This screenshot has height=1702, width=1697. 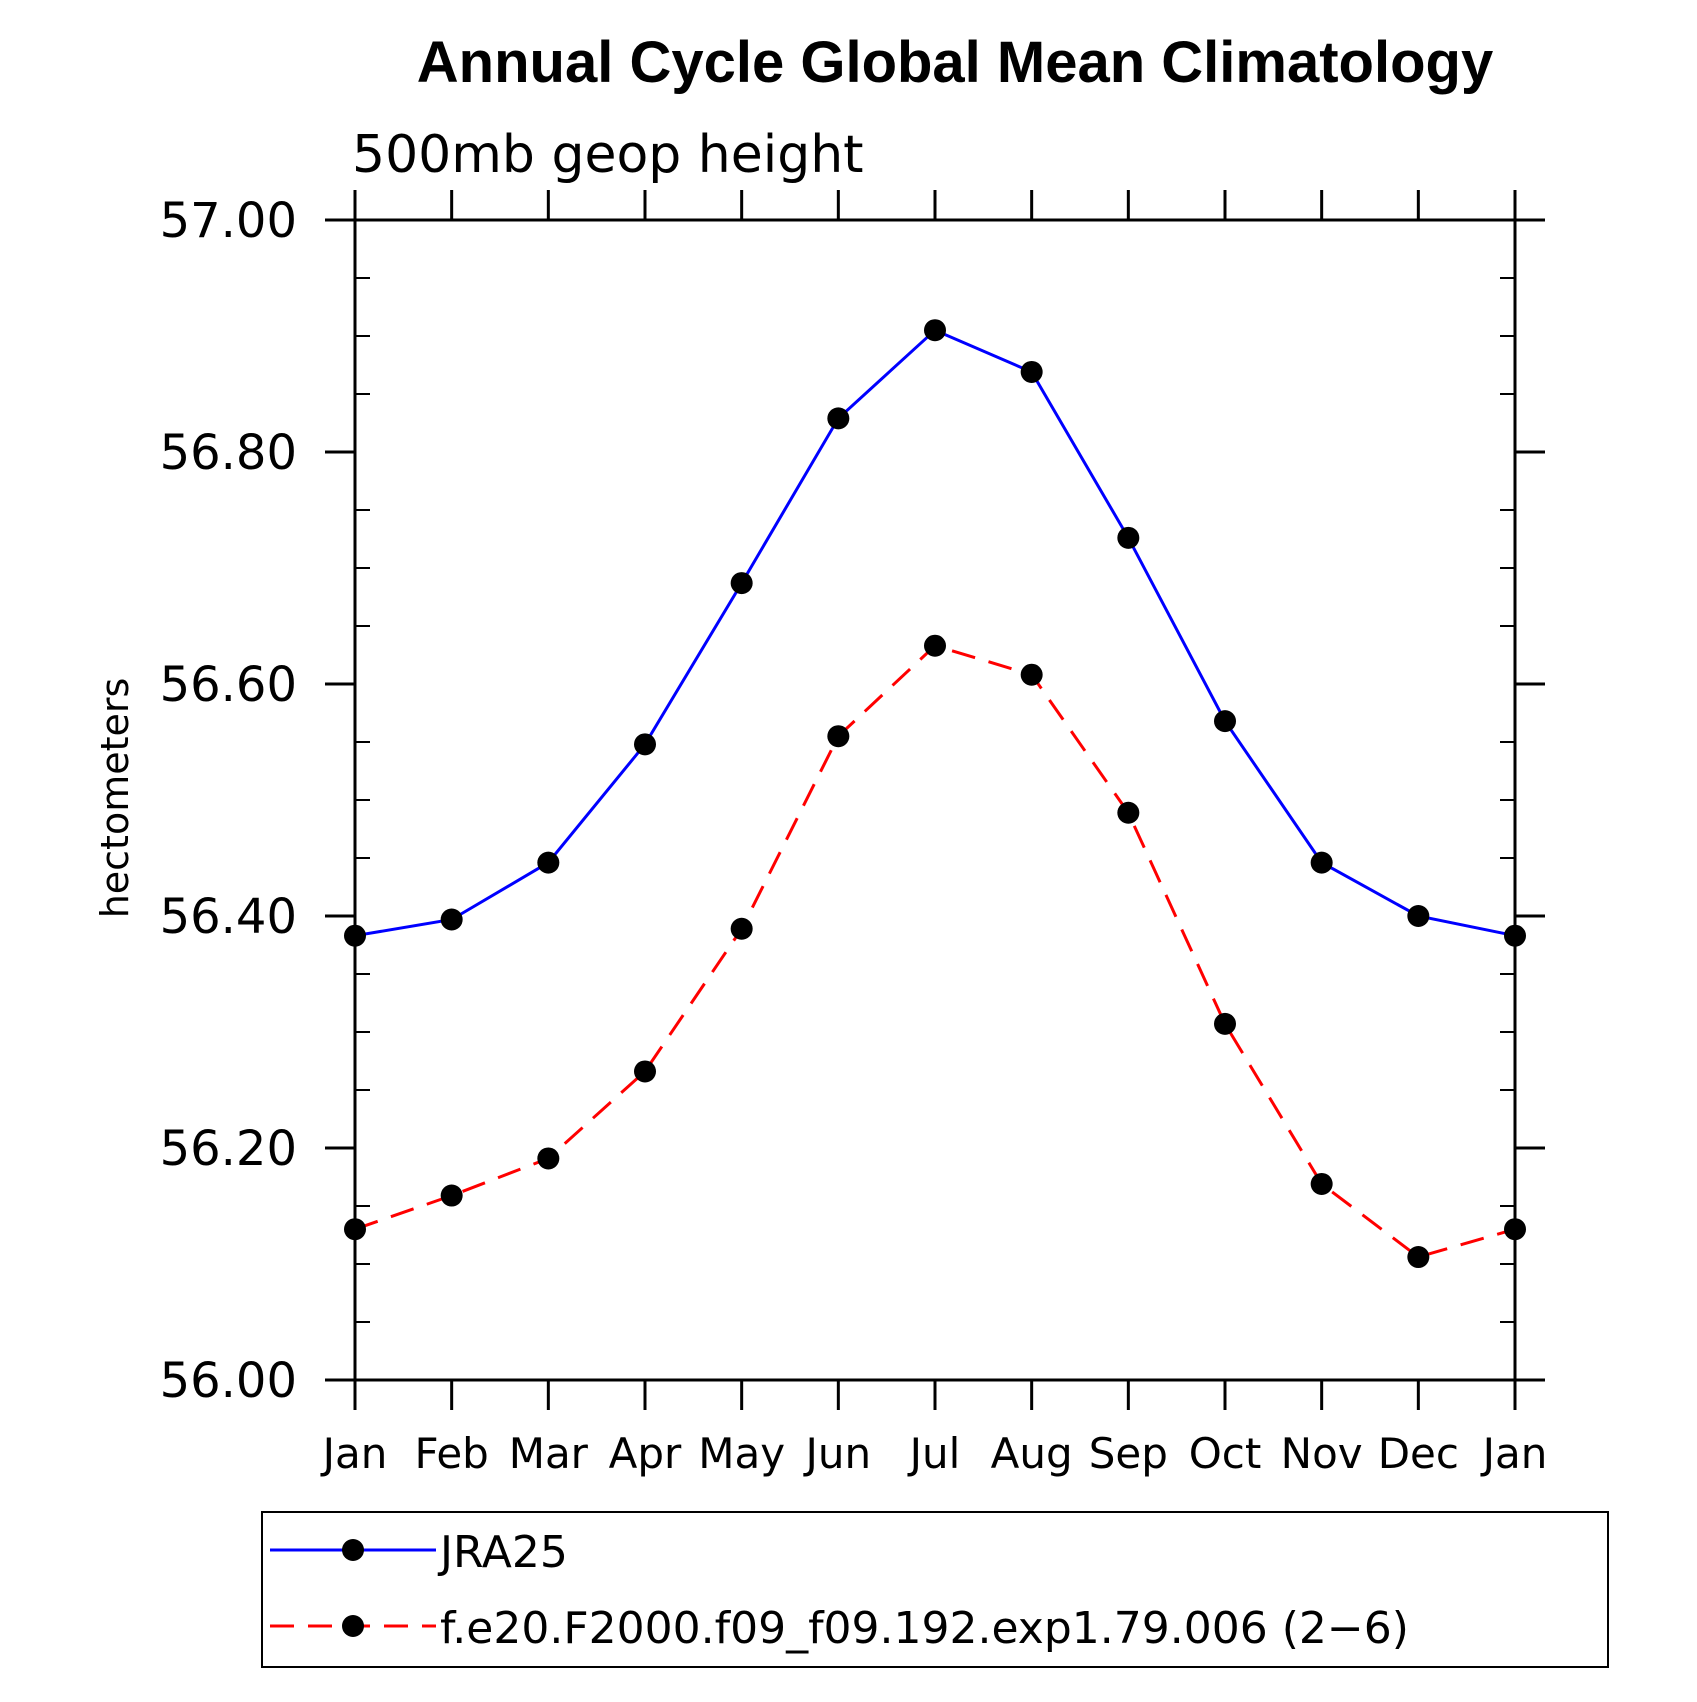 I want to click on y-tick-label: 56.60, so click(x=228, y=685).